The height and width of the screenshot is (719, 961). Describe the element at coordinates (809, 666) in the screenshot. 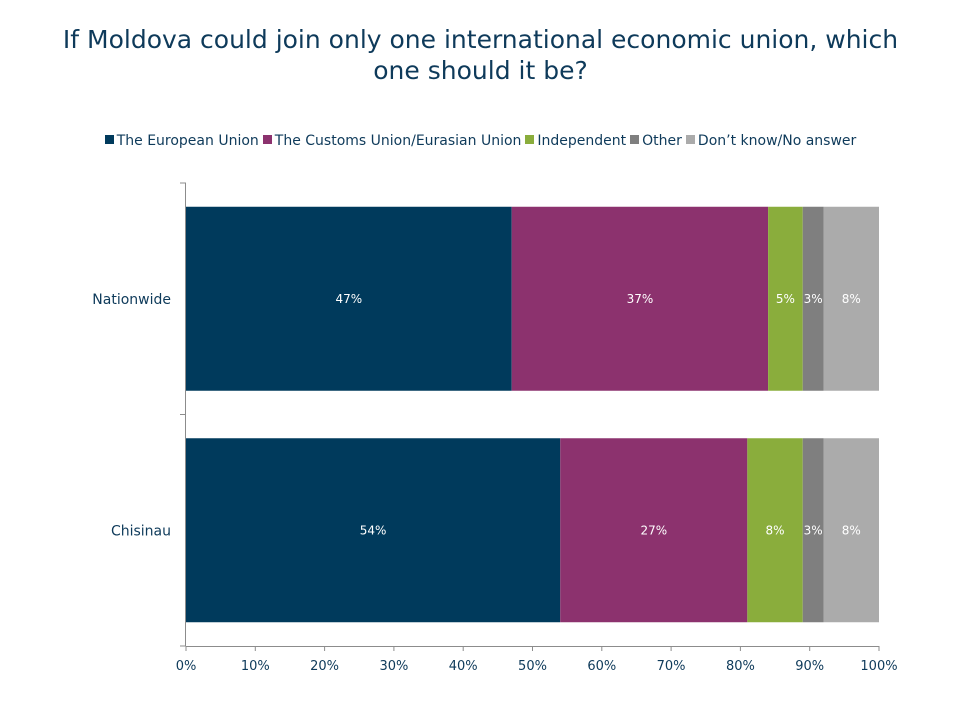

I see `x-tick-label: 90%` at that location.